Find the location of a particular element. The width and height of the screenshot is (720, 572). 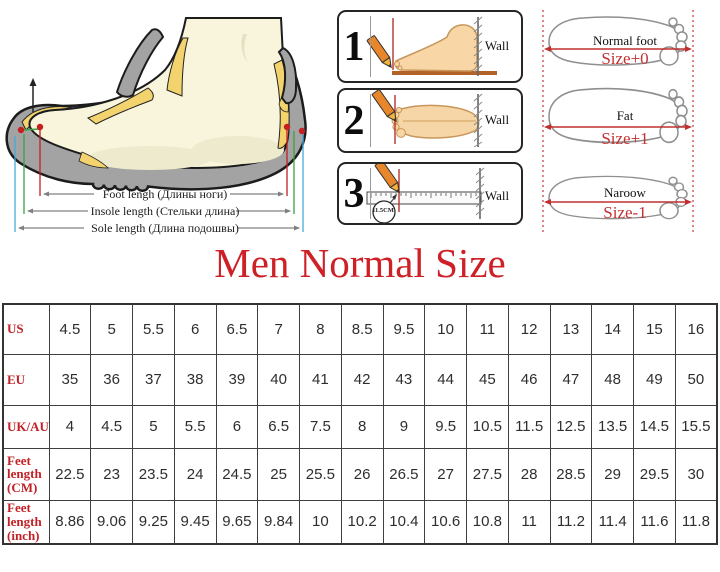

size-cell: 47 is located at coordinates (571, 379).